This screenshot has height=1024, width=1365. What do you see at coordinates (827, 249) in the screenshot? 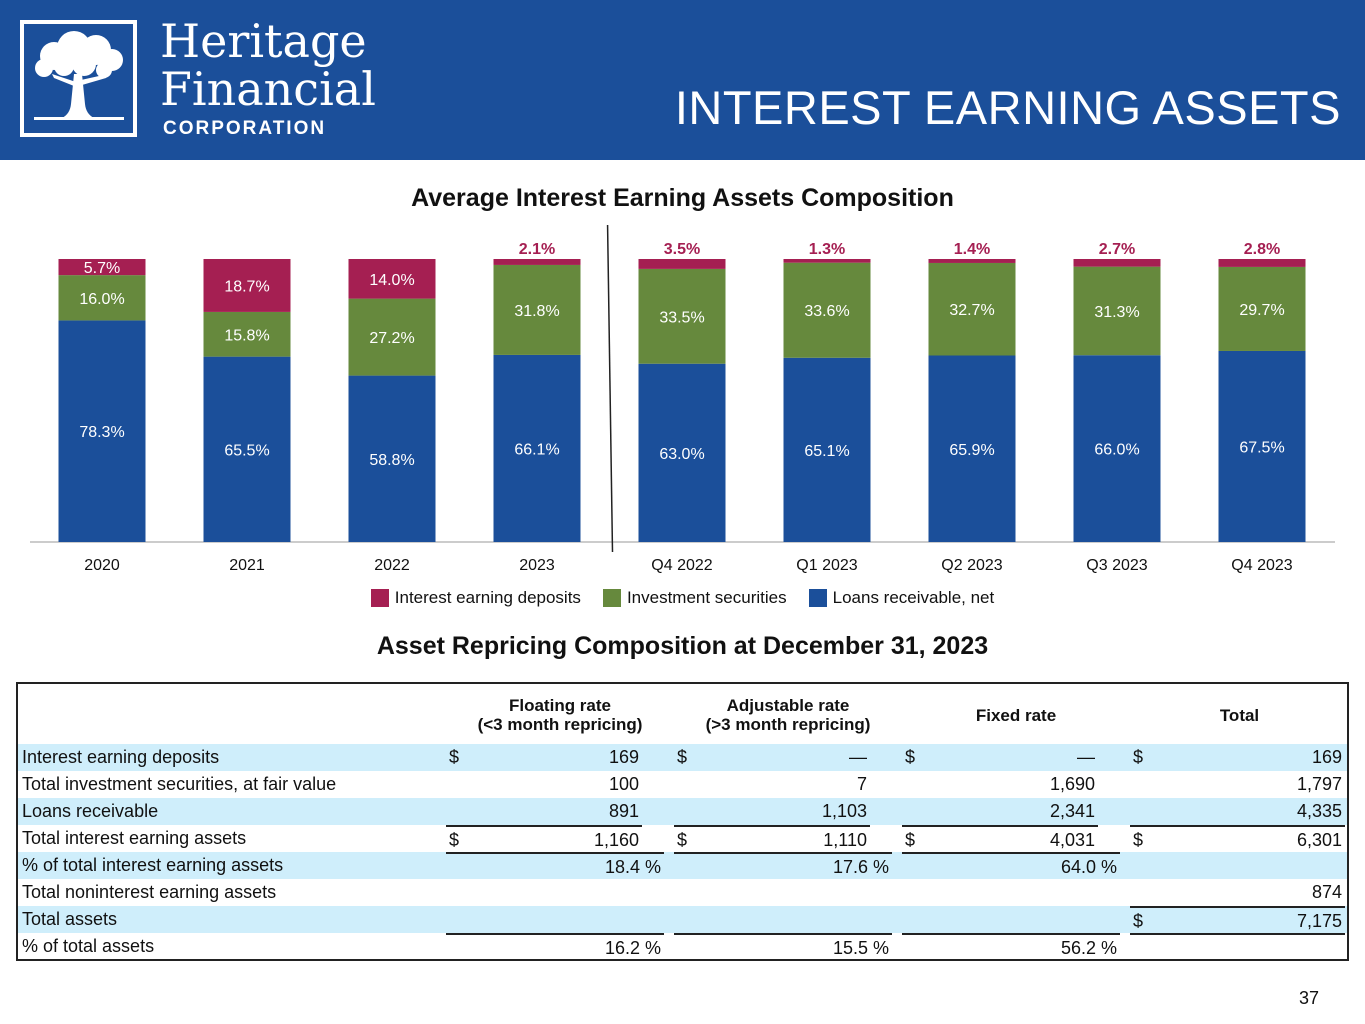
I see `data-label: 1.3%` at bounding box center [827, 249].